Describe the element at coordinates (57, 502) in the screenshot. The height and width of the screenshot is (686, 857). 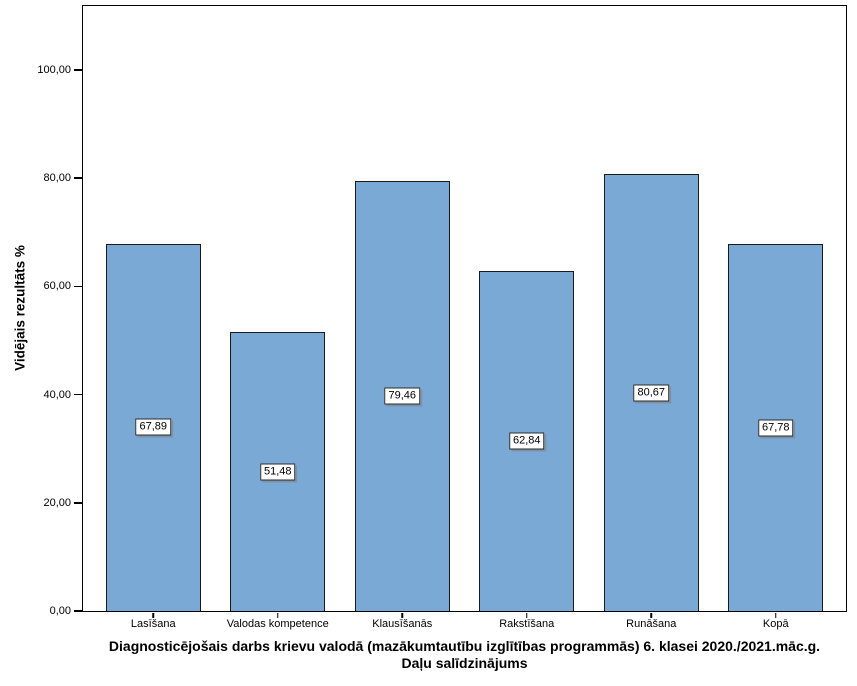
I see `y-tick-label: 20,00` at that location.